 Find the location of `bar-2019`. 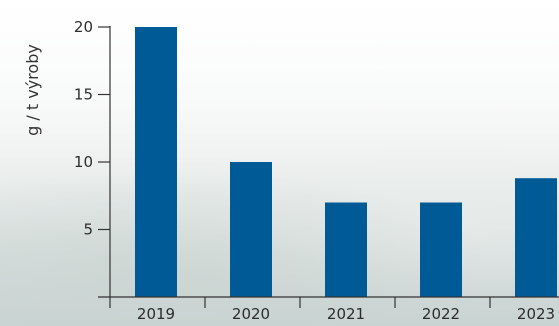

bar-2019 is located at coordinates (156, 162).